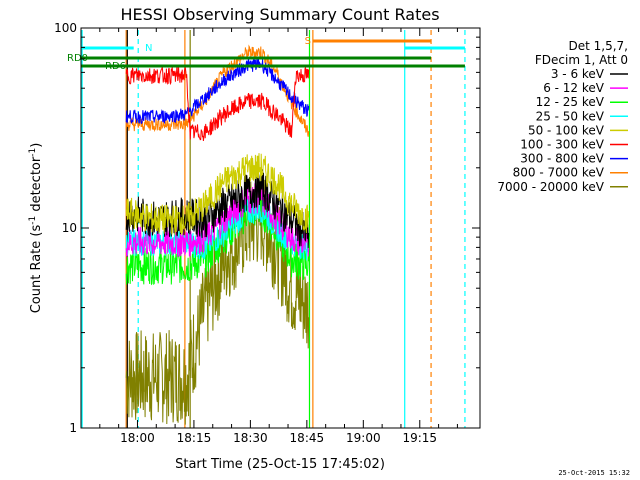 This screenshot has width=640, height=480. What do you see at coordinates (33, 152) in the screenshot?
I see `y-axis-label-sup2: -1` at bounding box center [33, 152].